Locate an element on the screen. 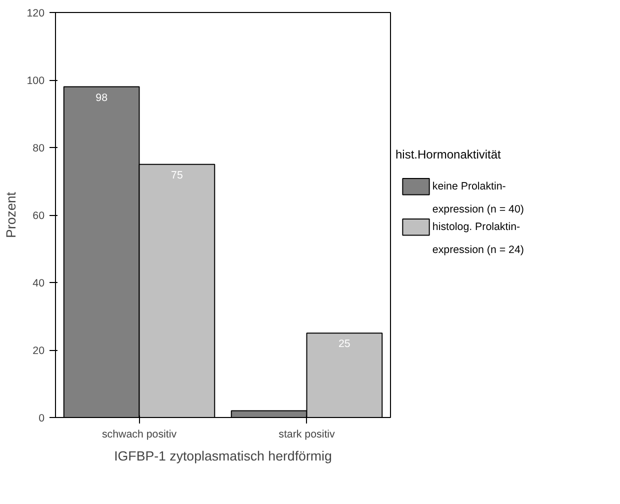 This screenshot has height=504, width=620. x-tick-label: schwach positiv is located at coordinates (140, 434).